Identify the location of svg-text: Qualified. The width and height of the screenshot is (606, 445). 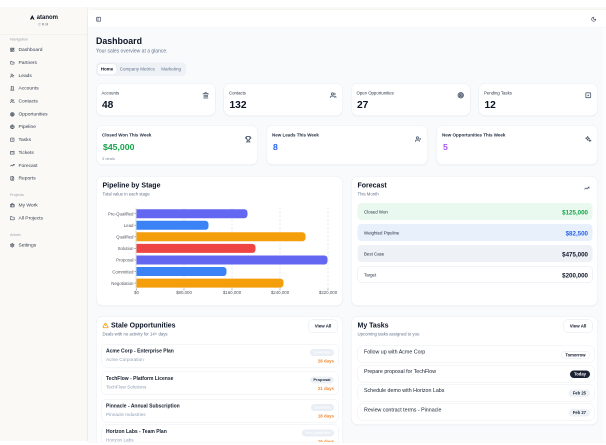
(125, 237).